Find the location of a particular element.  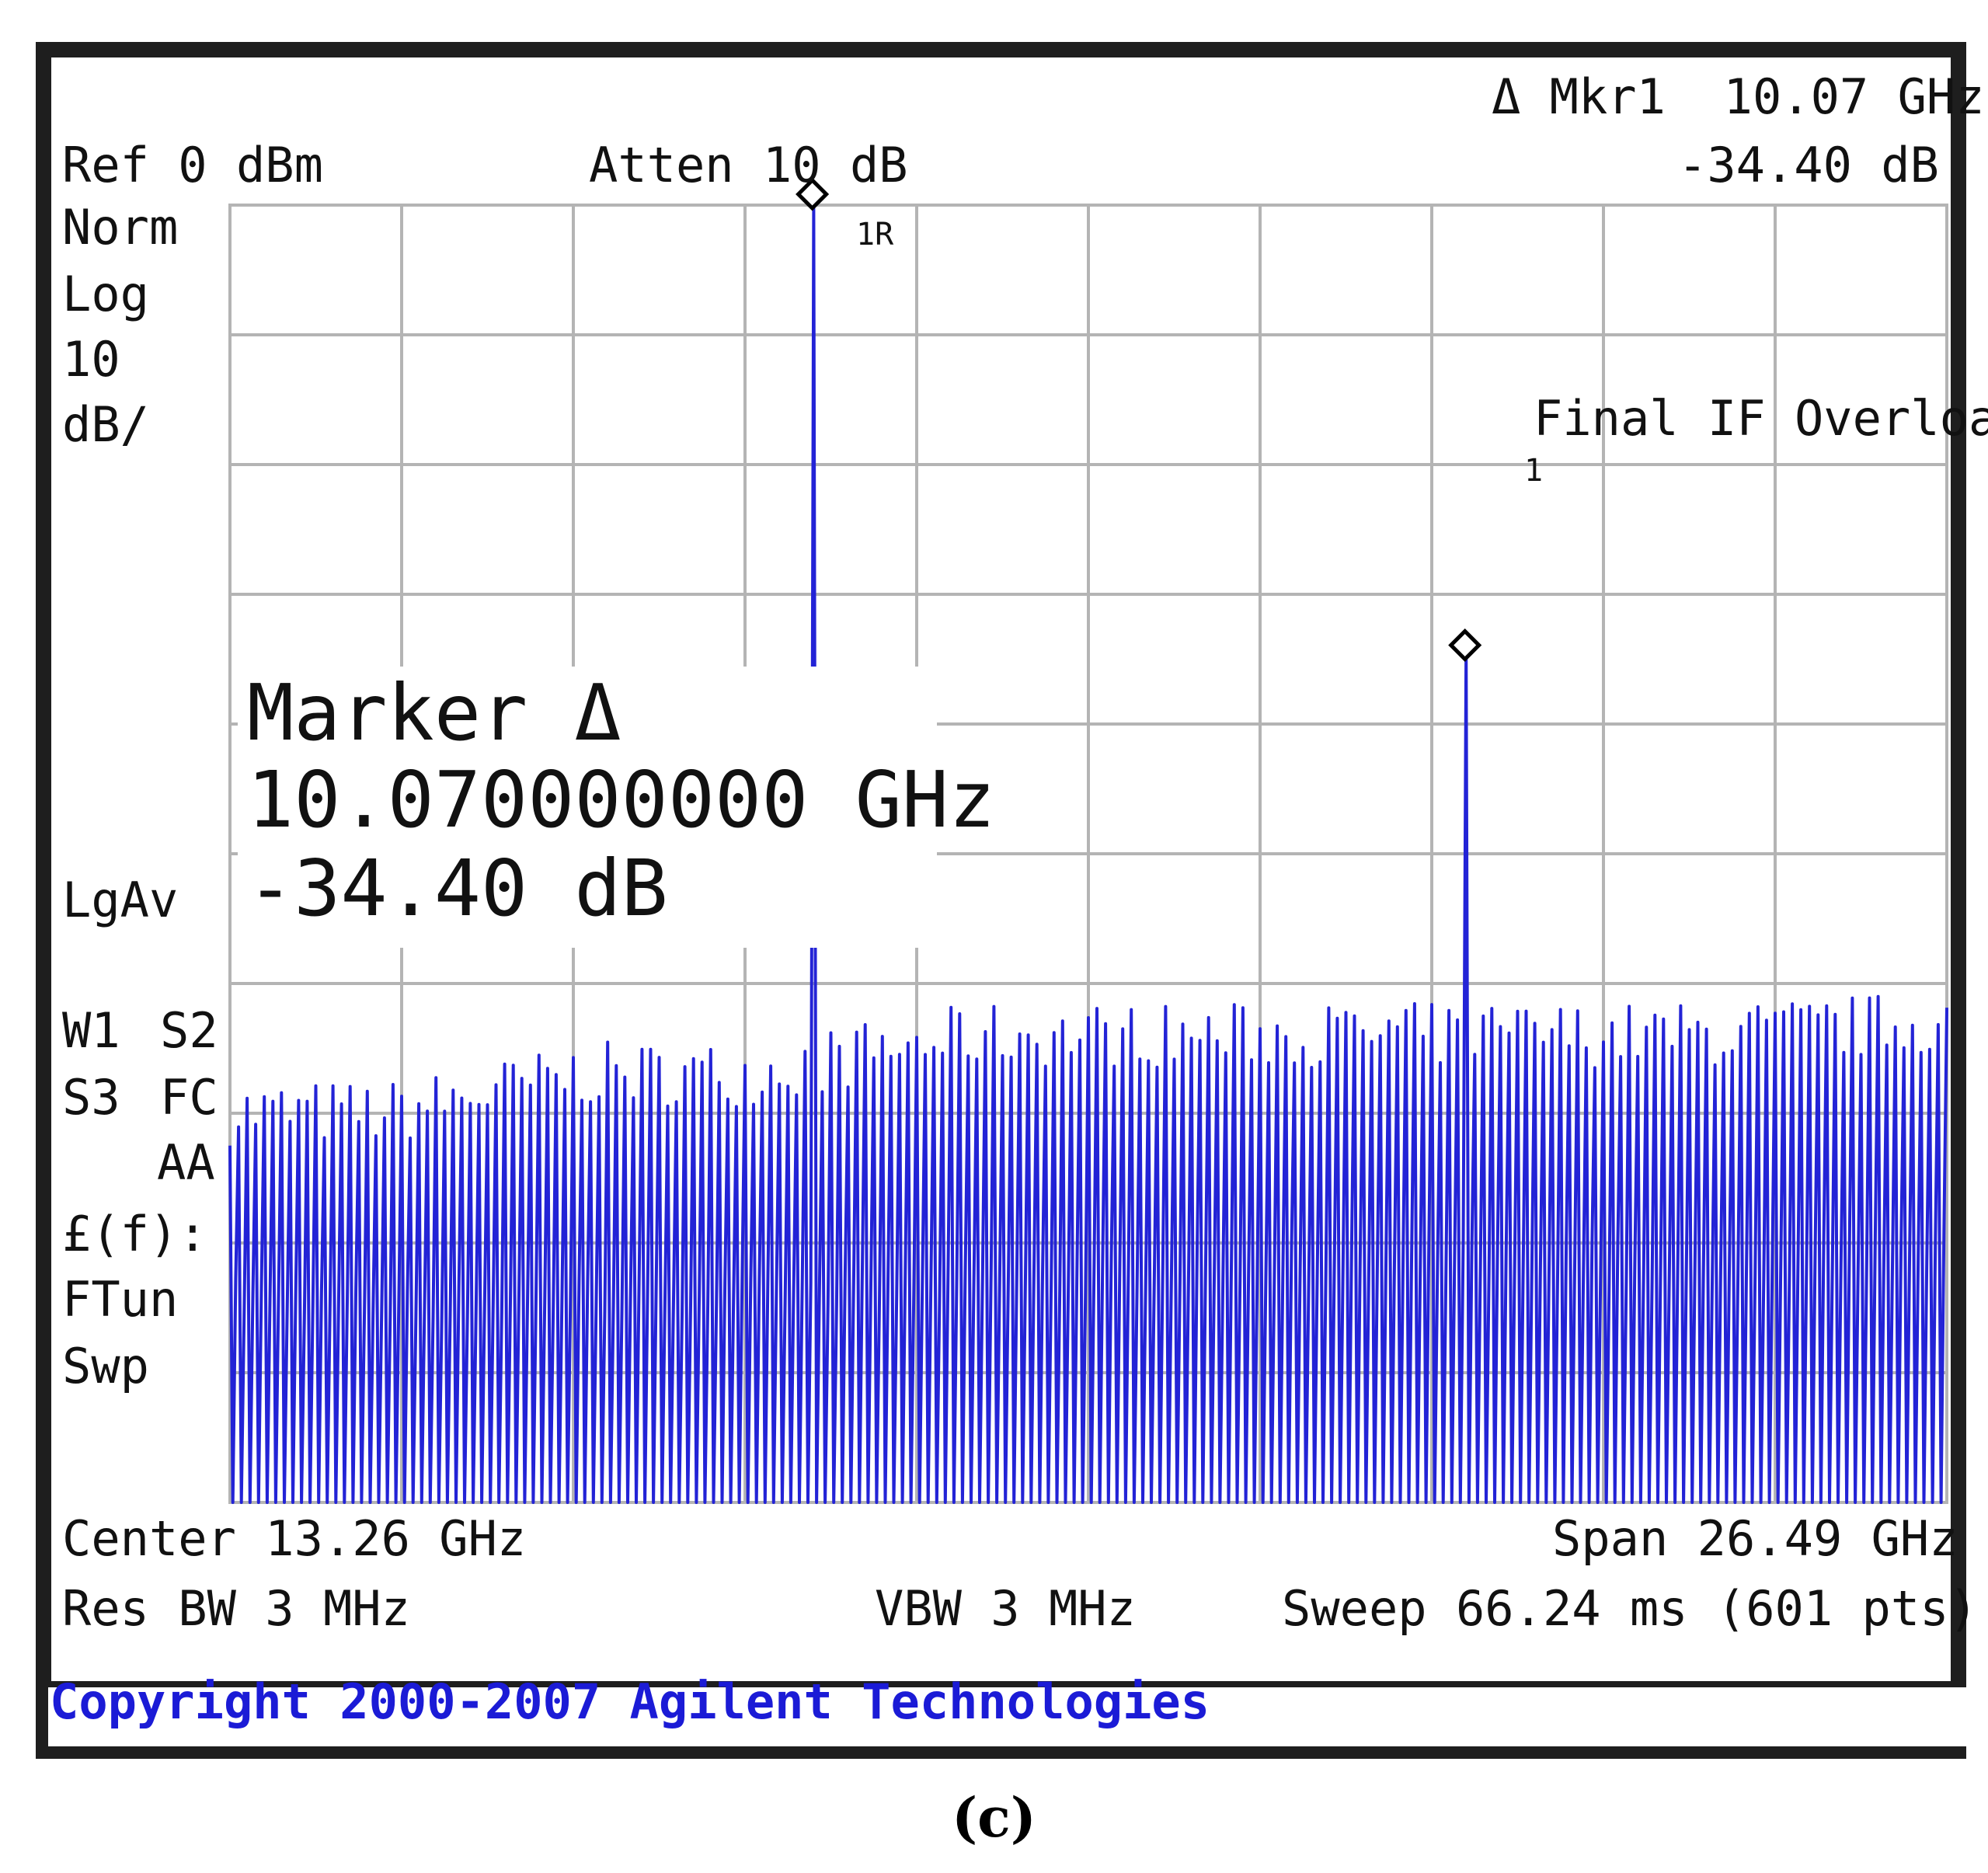

status-bar is located at coordinates (1007, 1716).